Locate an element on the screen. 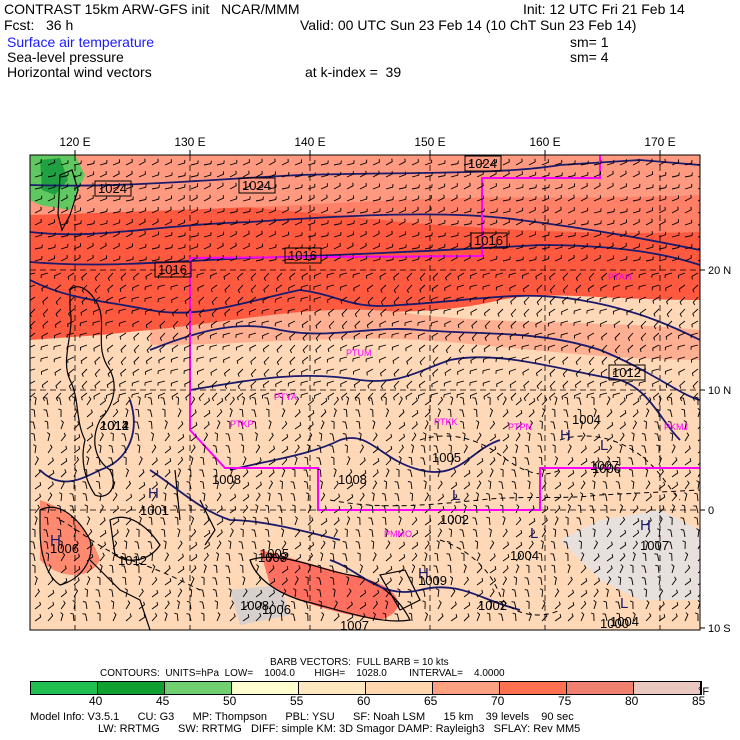  isobar-label: 1000 is located at coordinates (614, 623).